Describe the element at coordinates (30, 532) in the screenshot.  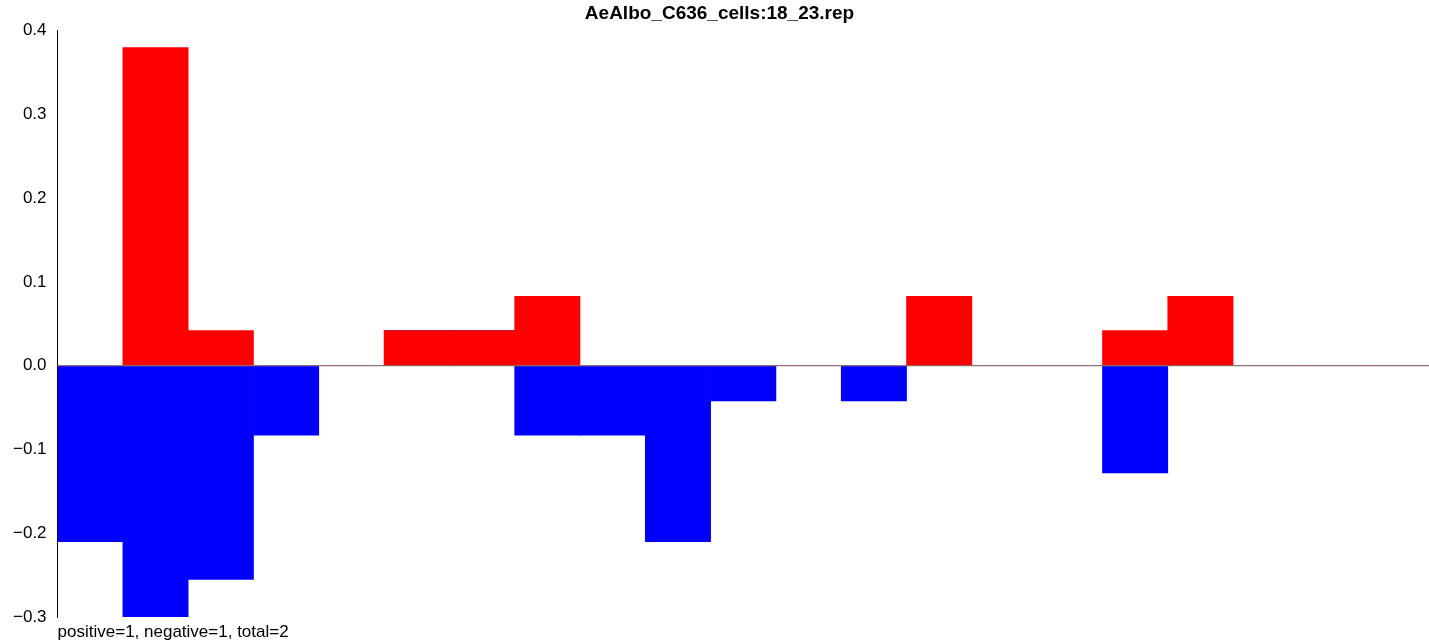
I see `y-tick-label: −0.2` at that location.